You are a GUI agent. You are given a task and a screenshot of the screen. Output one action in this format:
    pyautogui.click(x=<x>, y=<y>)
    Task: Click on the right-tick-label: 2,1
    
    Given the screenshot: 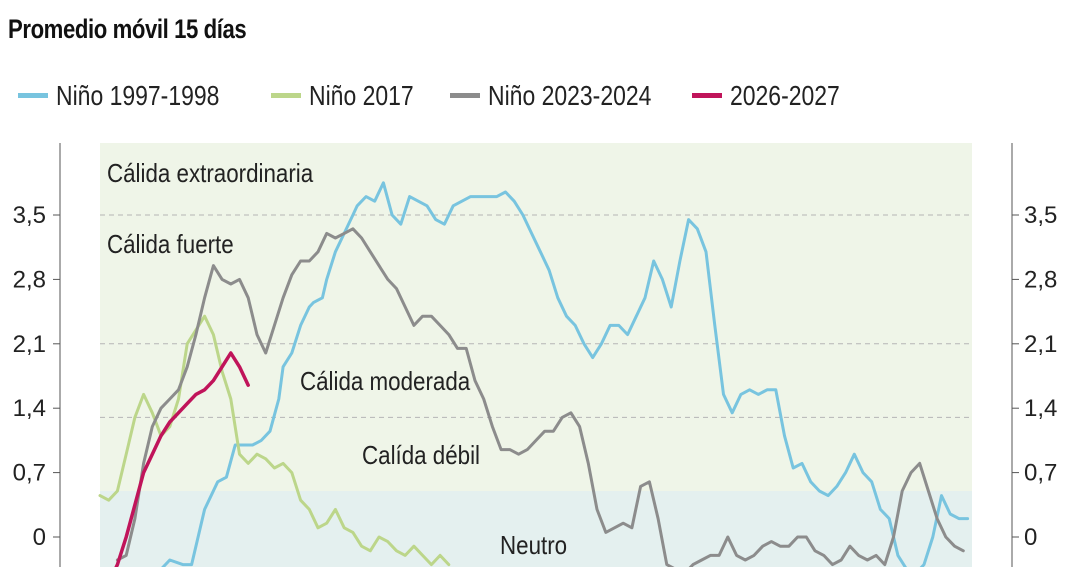 What is the action you would take?
    pyautogui.click(x=1040, y=344)
    